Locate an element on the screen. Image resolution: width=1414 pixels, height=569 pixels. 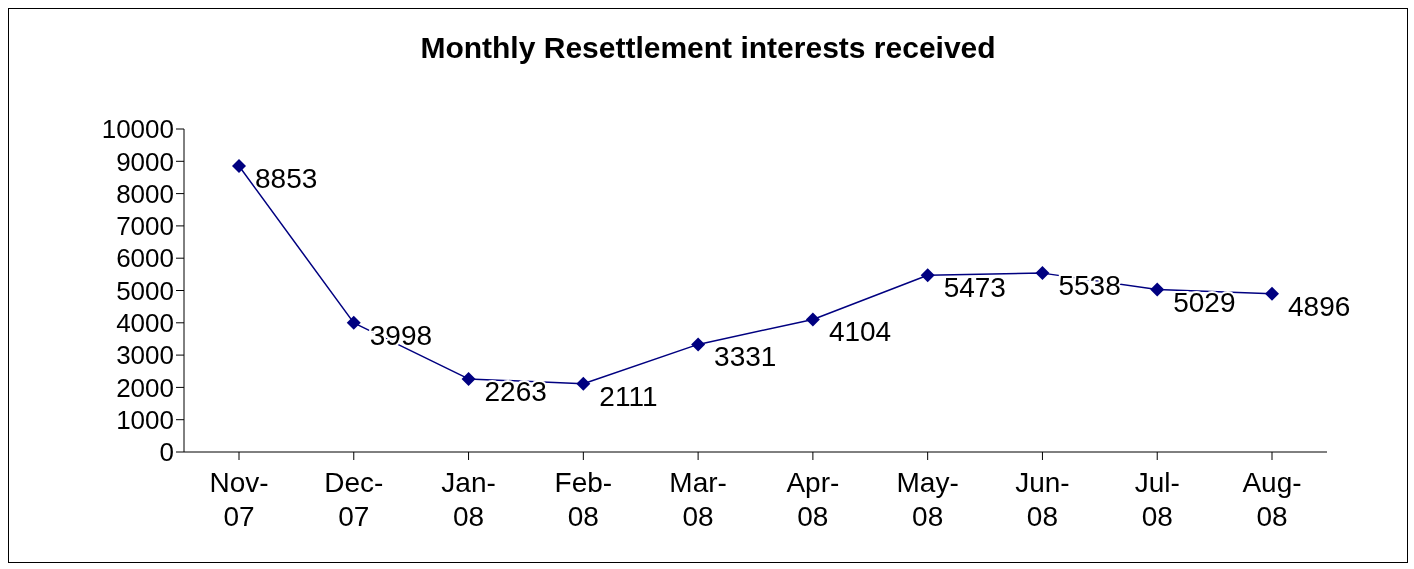
y-tick-label: 6000 is located at coordinates (145, 258).